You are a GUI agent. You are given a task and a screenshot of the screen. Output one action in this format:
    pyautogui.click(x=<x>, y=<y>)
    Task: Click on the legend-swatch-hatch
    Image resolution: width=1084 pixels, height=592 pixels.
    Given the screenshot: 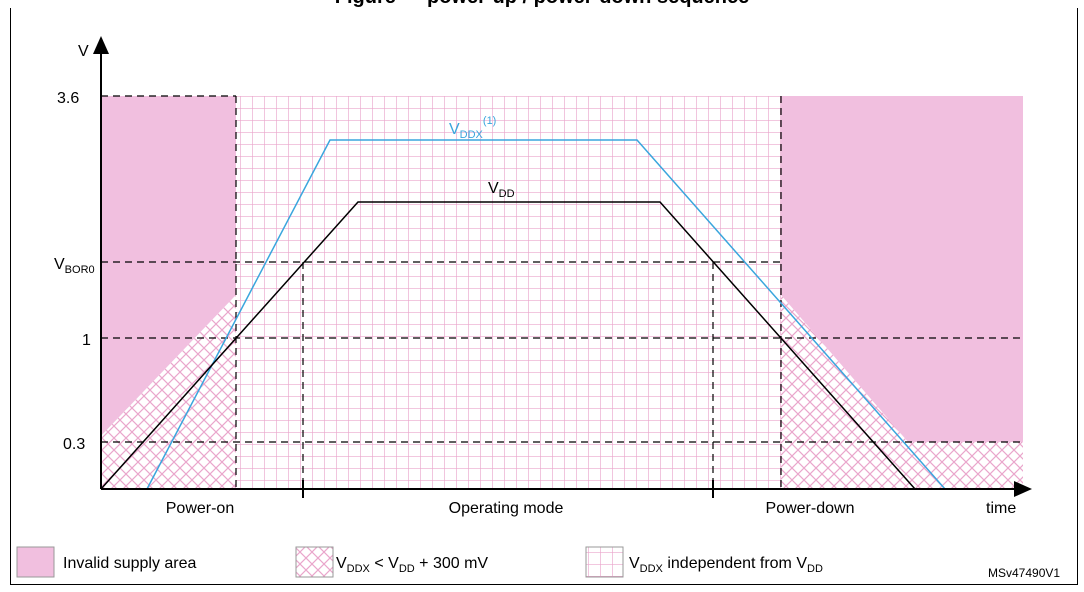 What is the action you would take?
    pyautogui.click(x=314, y=562)
    